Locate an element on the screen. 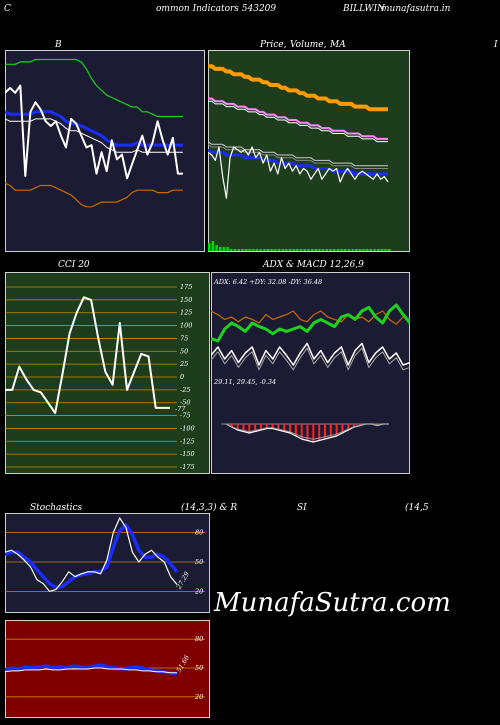 This screenshot has width=500, height=725. header-site: munafasutra.in is located at coordinates (416, 9).